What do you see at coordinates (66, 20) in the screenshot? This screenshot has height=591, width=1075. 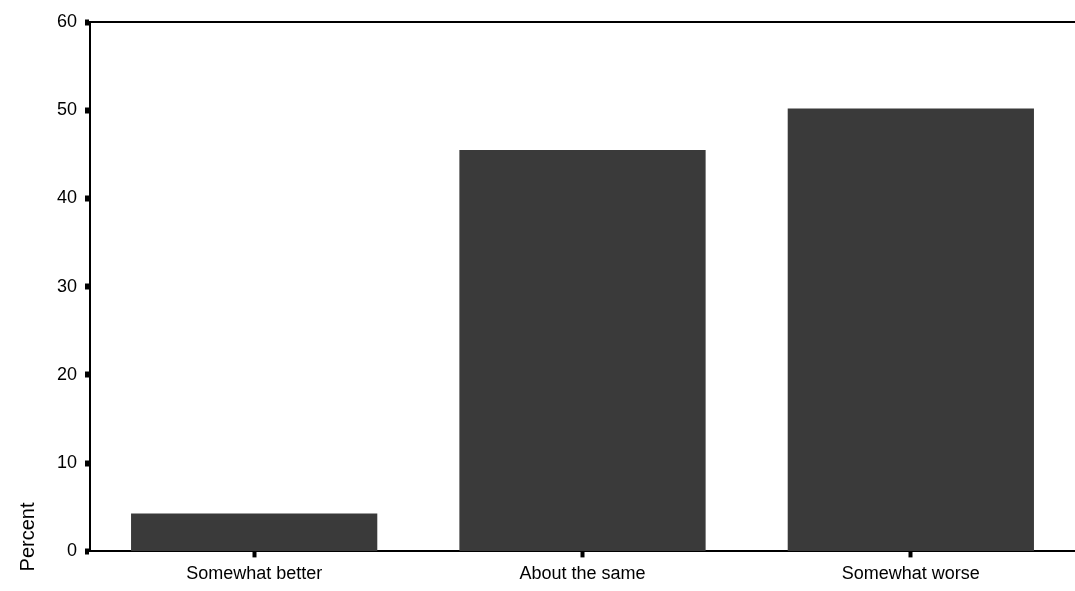 I see `y-tick-label: 60` at bounding box center [66, 20].